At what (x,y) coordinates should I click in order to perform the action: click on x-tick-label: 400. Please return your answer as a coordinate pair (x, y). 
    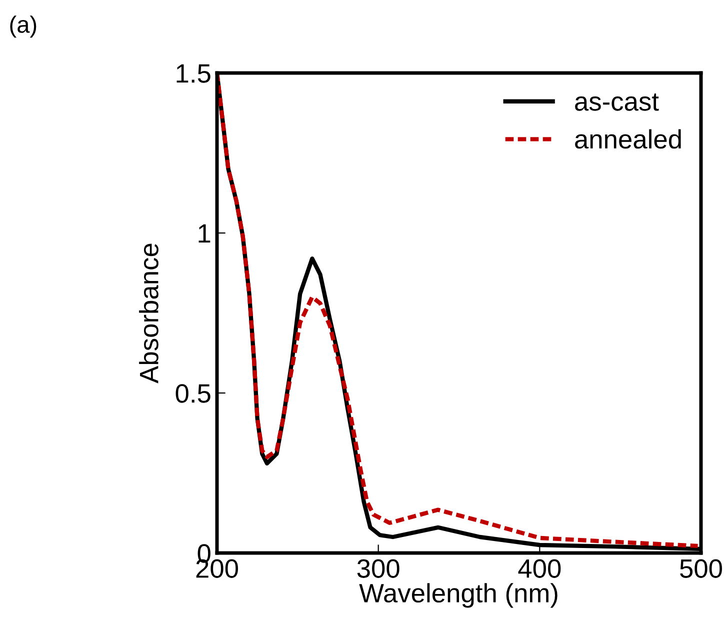
    Looking at the image, I should click on (539, 568).